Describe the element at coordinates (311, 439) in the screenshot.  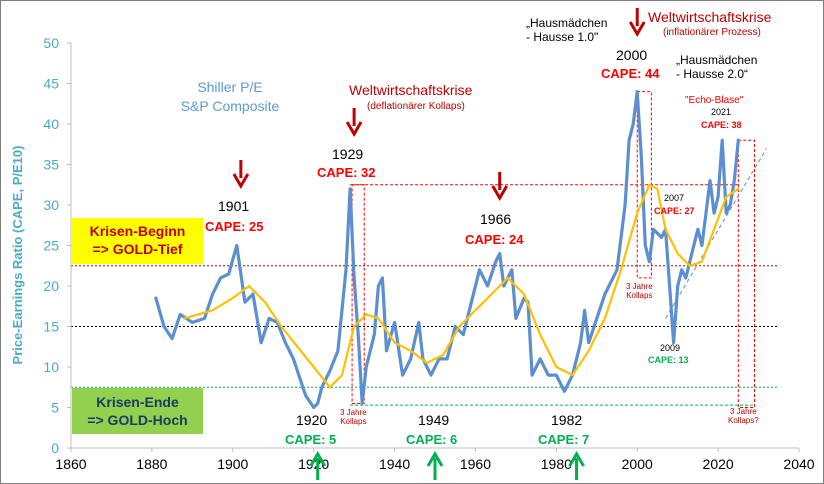
I see `label-1920-cape: CAPE: 5` at that location.